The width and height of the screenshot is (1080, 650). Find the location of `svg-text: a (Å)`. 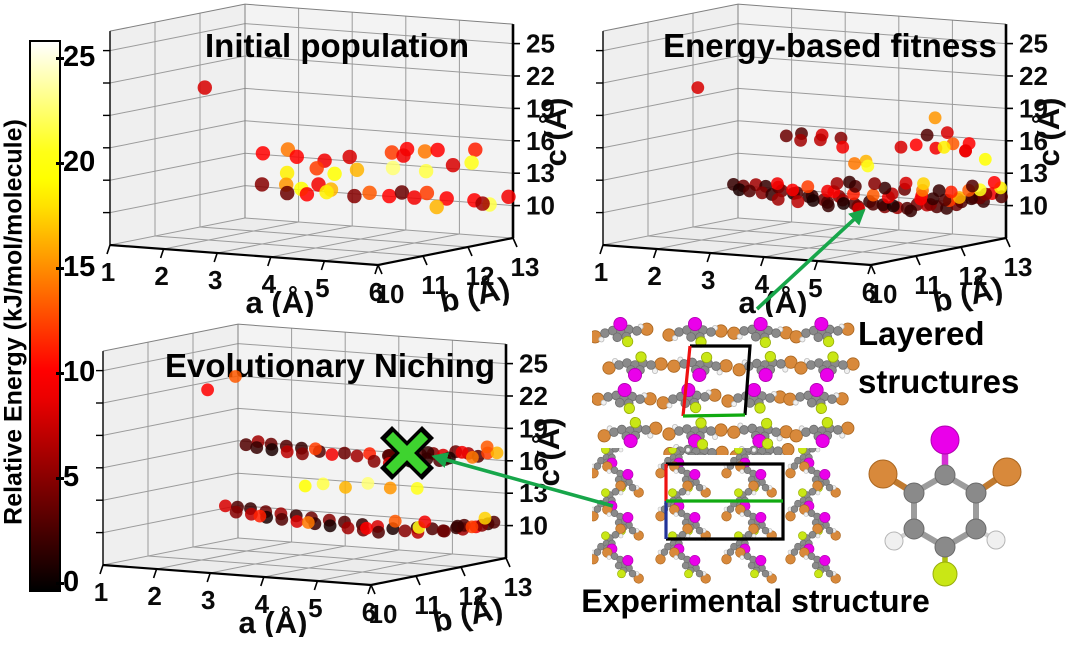

svg-text: a (Å) is located at coordinates (280, 301).